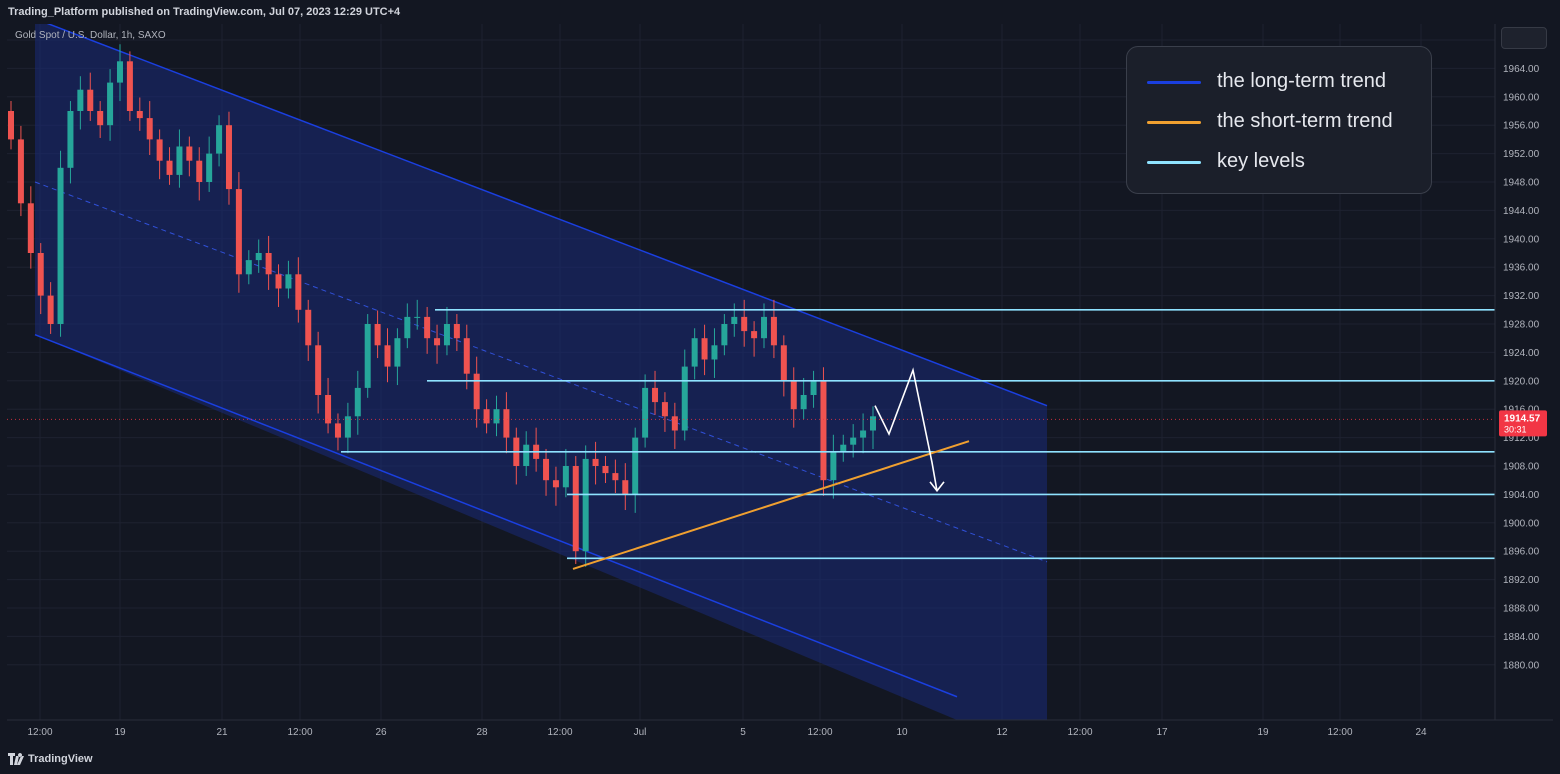 This screenshot has height=774, width=1560. Describe the element at coordinates (771, 505) in the screenshot. I see `short-term-trend-line` at that location.